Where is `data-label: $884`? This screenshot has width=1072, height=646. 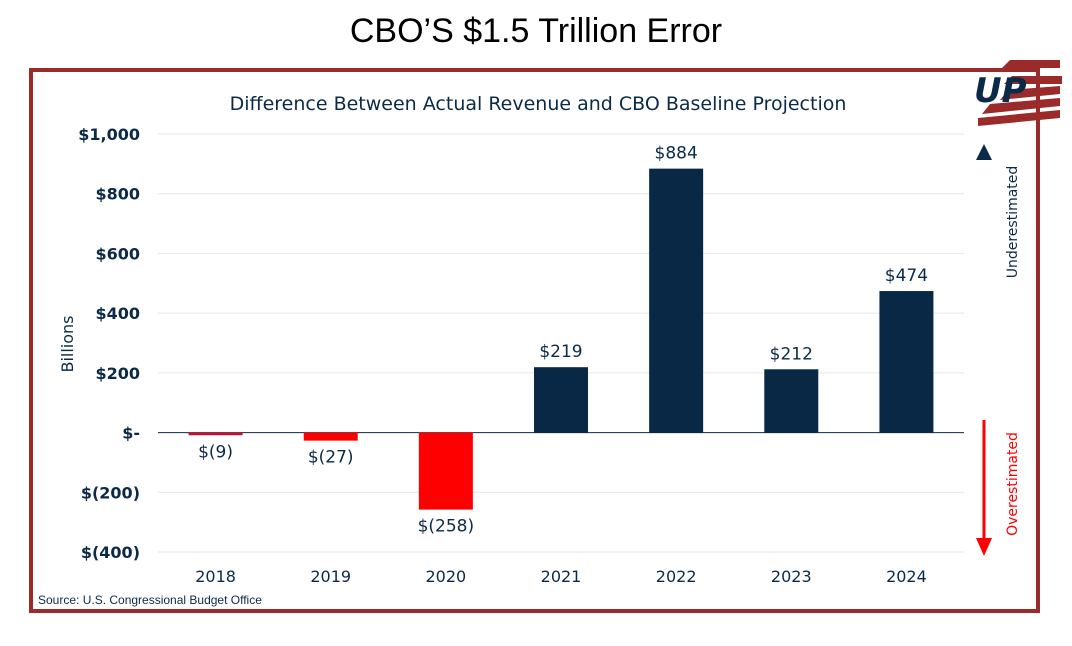
data-label: $884 is located at coordinates (676, 154).